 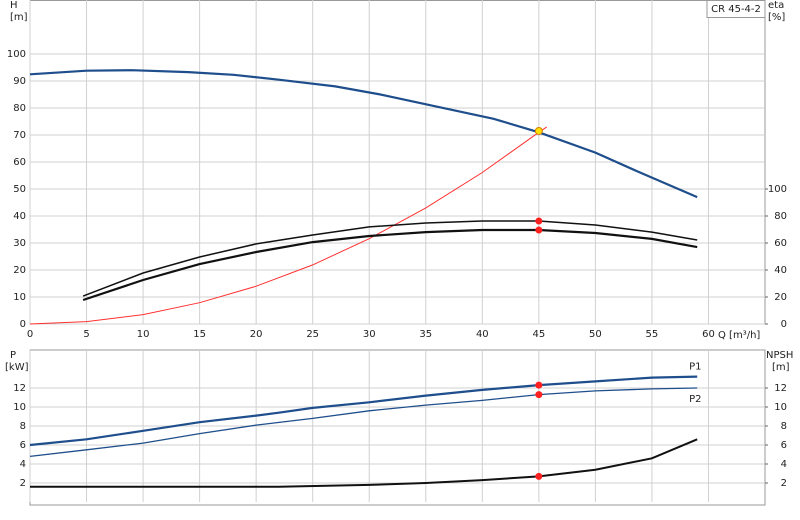 I want to click on y2-tick-label: 8, so click(x=784, y=426).